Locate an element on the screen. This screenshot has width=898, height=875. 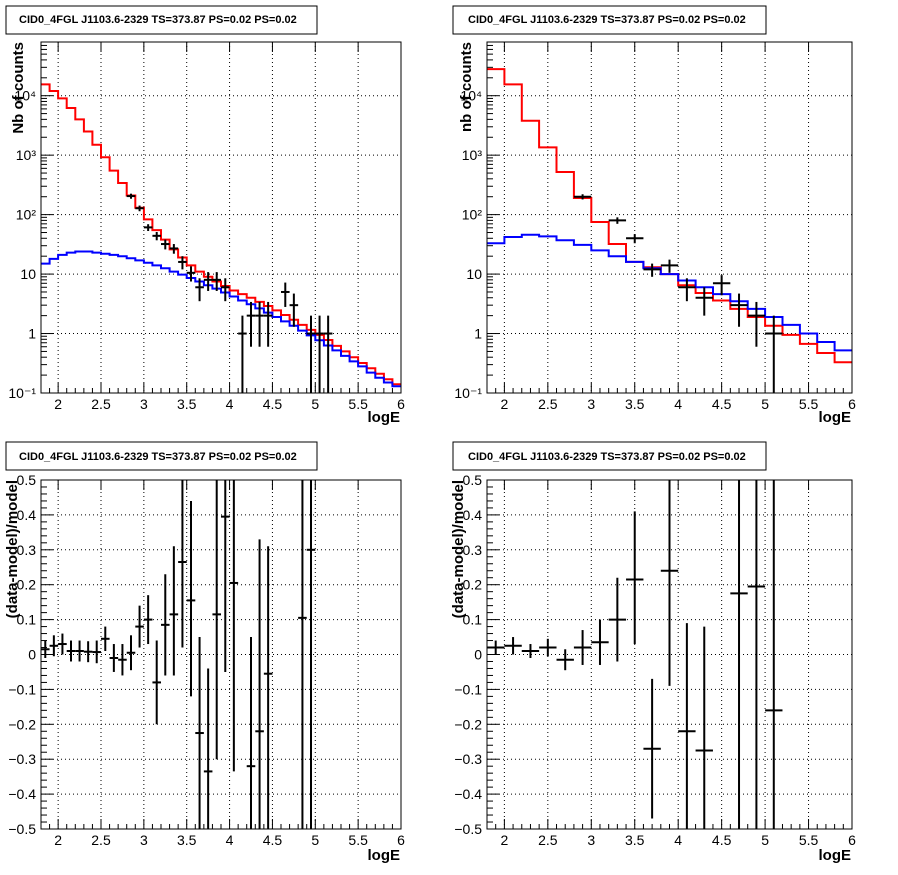
model-total-series is located at coordinates (221, 234).